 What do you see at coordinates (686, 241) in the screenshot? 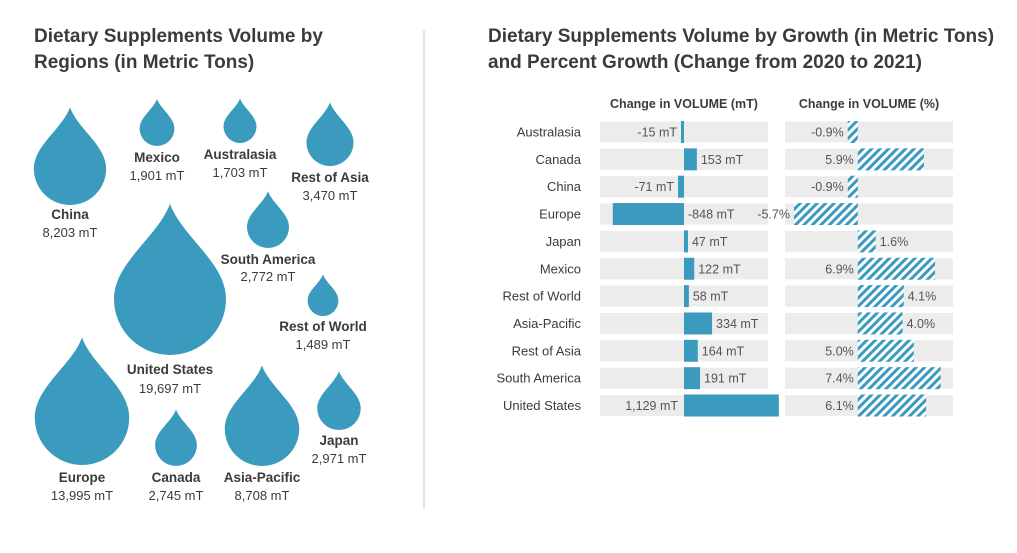
I see `volume-bar-japan` at bounding box center [686, 241].